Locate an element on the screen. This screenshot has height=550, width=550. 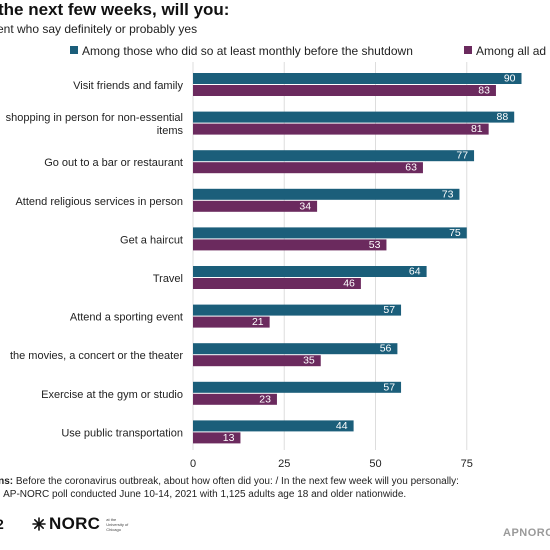
category-label: the movies, a concert or the theater is located at coordinates (96, 356).